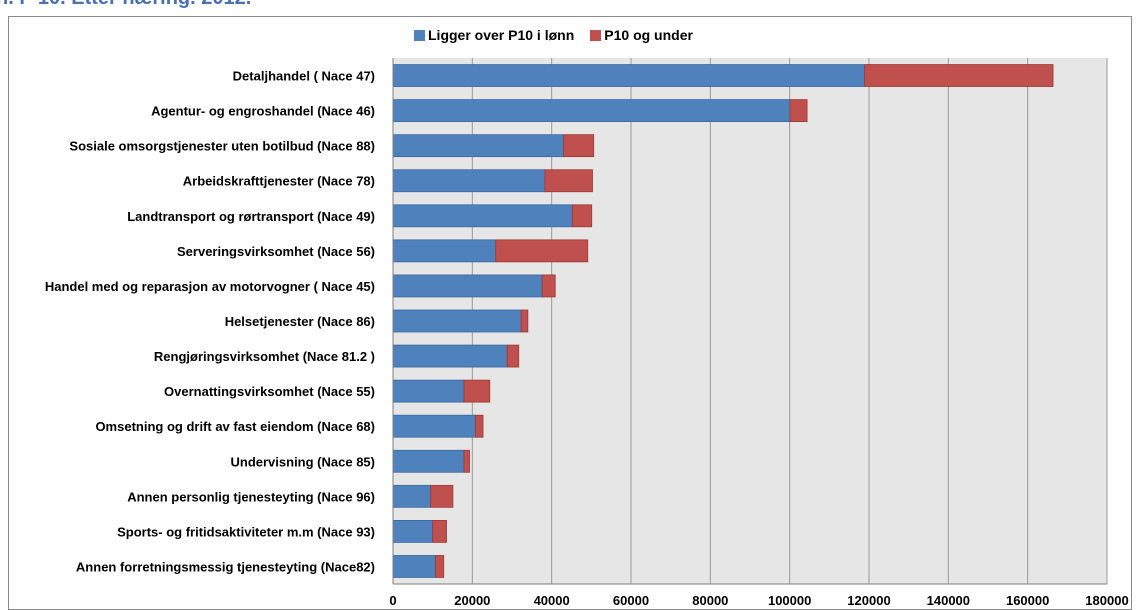  What do you see at coordinates (631, 600) in the screenshot?
I see `x-tick-label: 60000` at bounding box center [631, 600].